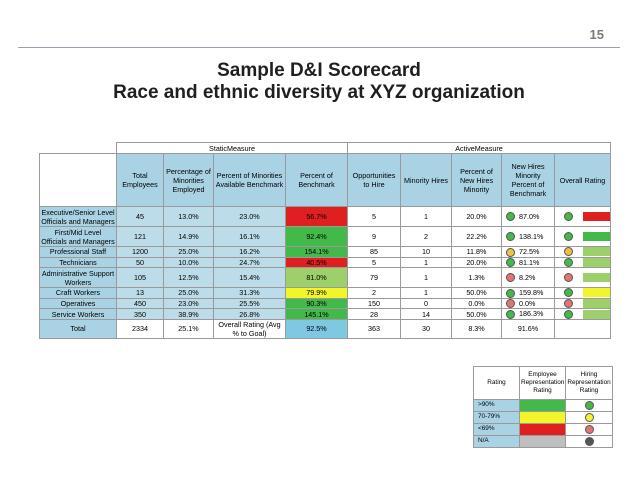  I want to click on benchmark-cell: 92.4%, so click(316, 236).